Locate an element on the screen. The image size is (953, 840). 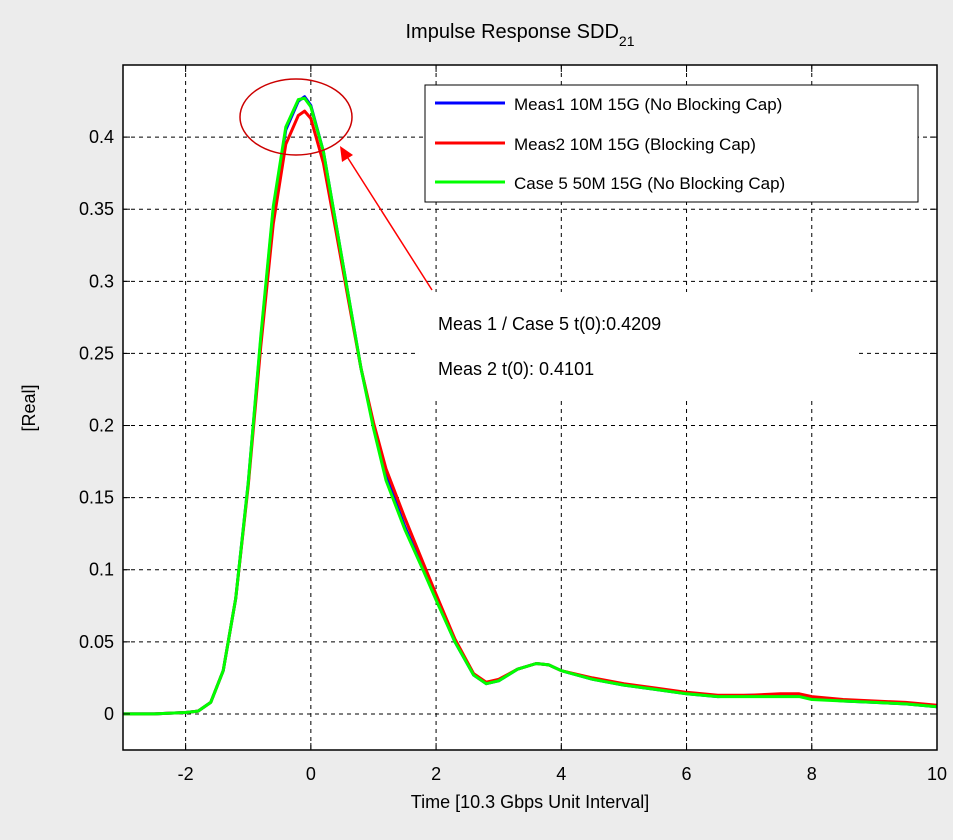
chart-title-subscript: 21 is located at coordinates (627, 41).